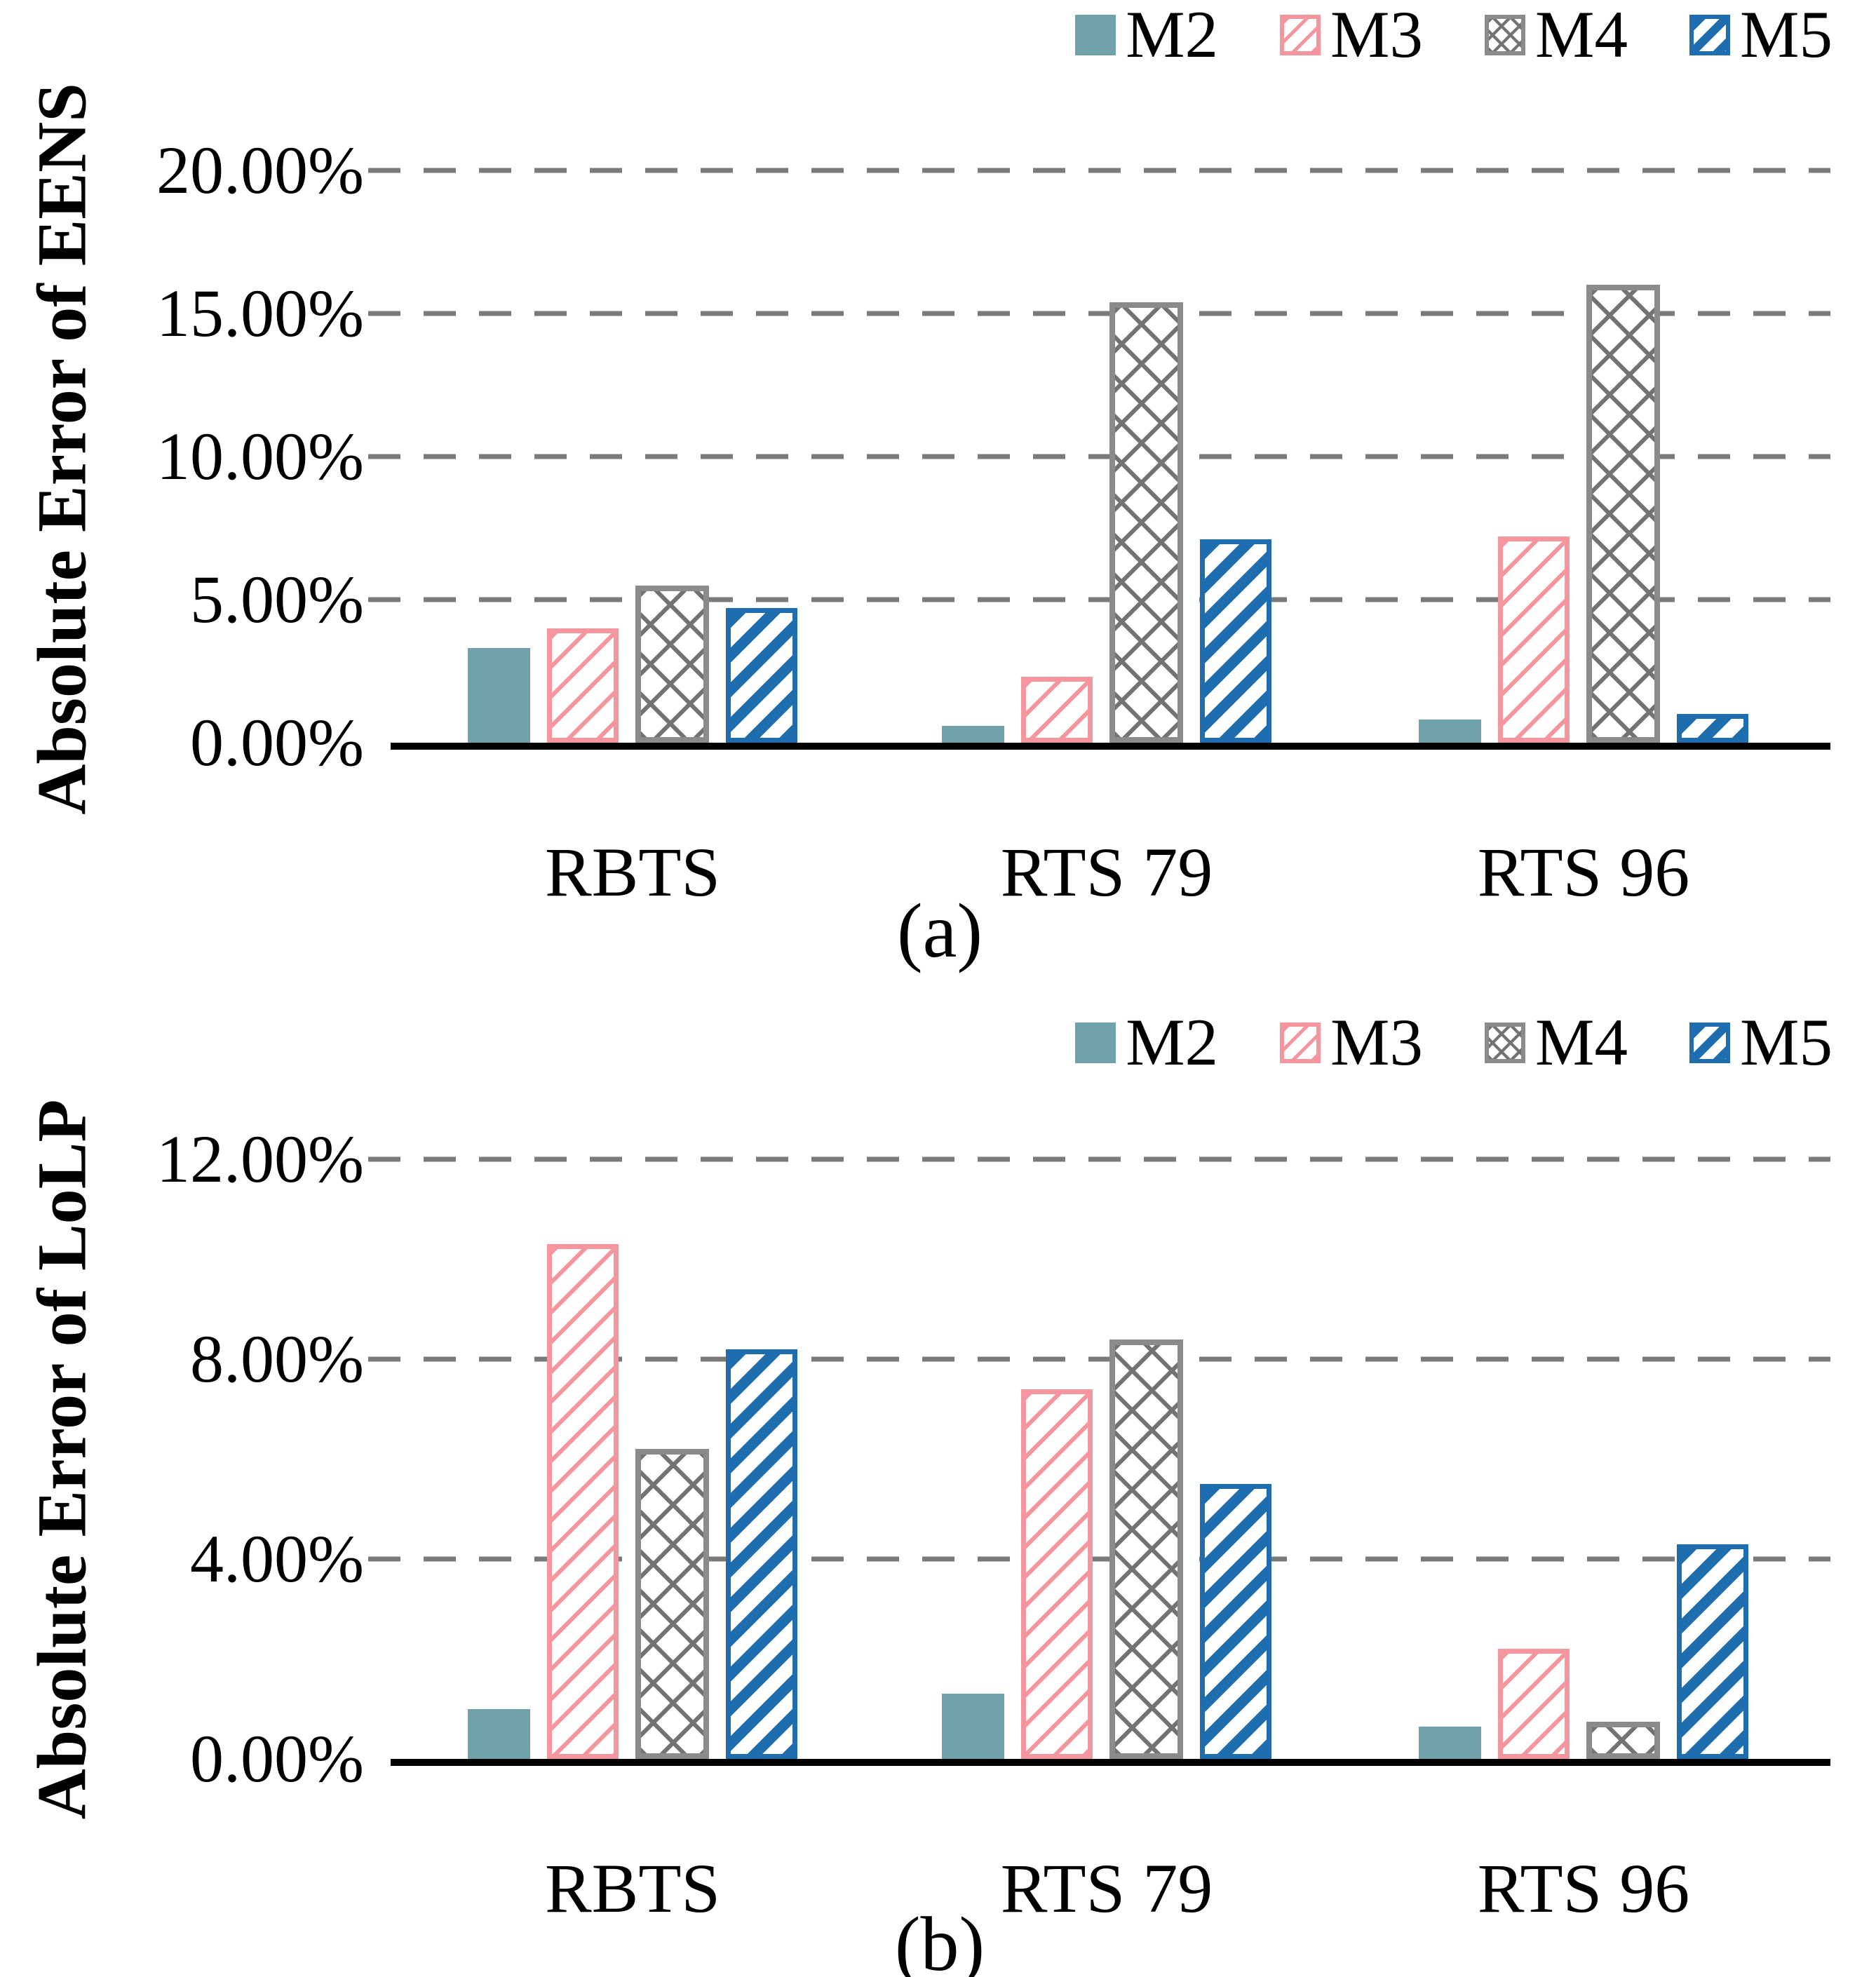 The image size is (1876, 1977). Describe the element at coordinates (939, 930) in the screenshot. I see `caption-a: (a)` at that location.